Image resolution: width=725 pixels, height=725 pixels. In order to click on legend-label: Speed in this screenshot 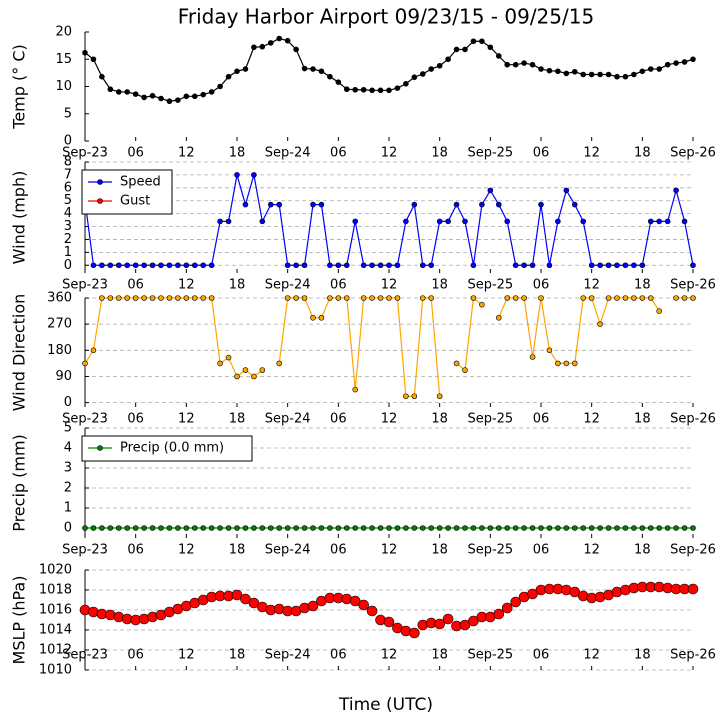, I will do `click(140, 182)`.